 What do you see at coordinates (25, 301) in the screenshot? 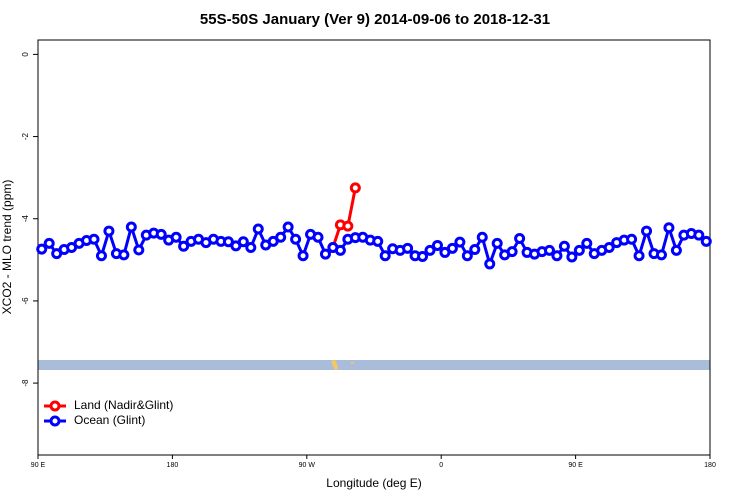
I see `y-tick-label: -6` at bounding box center [25, 301].